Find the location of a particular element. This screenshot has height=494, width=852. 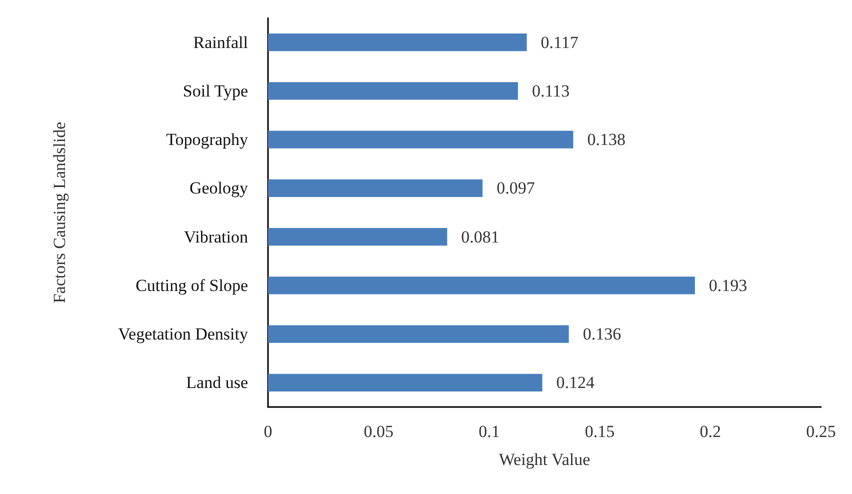

data-label: 0.081 is located at coordinates (480, 236).